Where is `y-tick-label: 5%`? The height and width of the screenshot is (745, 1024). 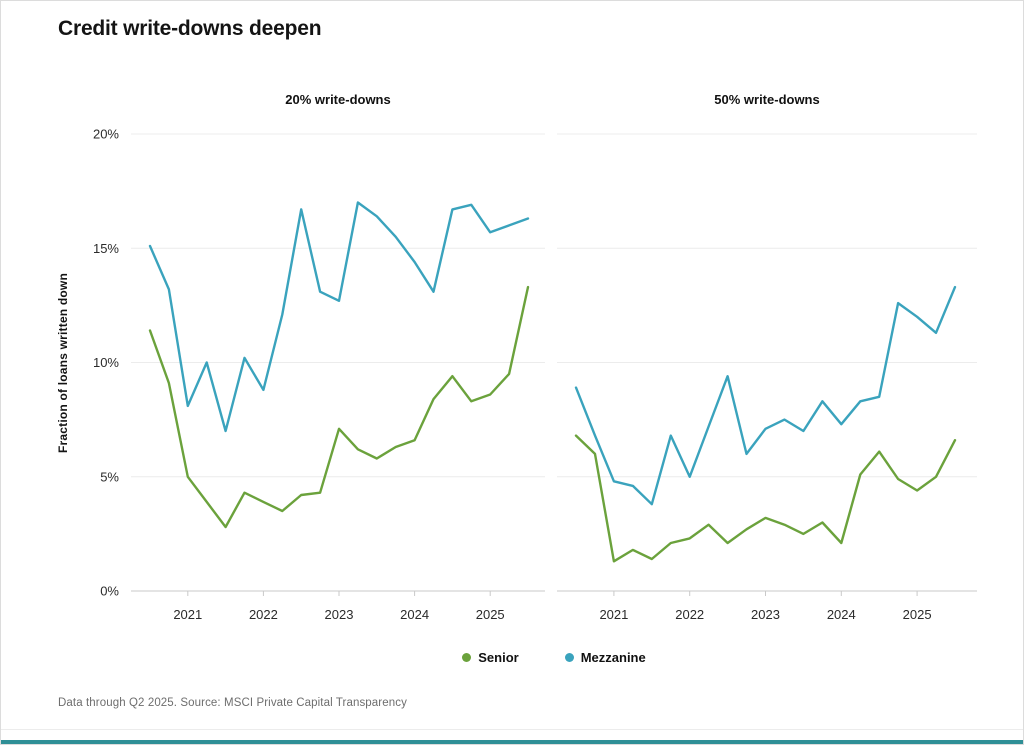
y-tick-label: 5% is located at coordinates (109, 476).